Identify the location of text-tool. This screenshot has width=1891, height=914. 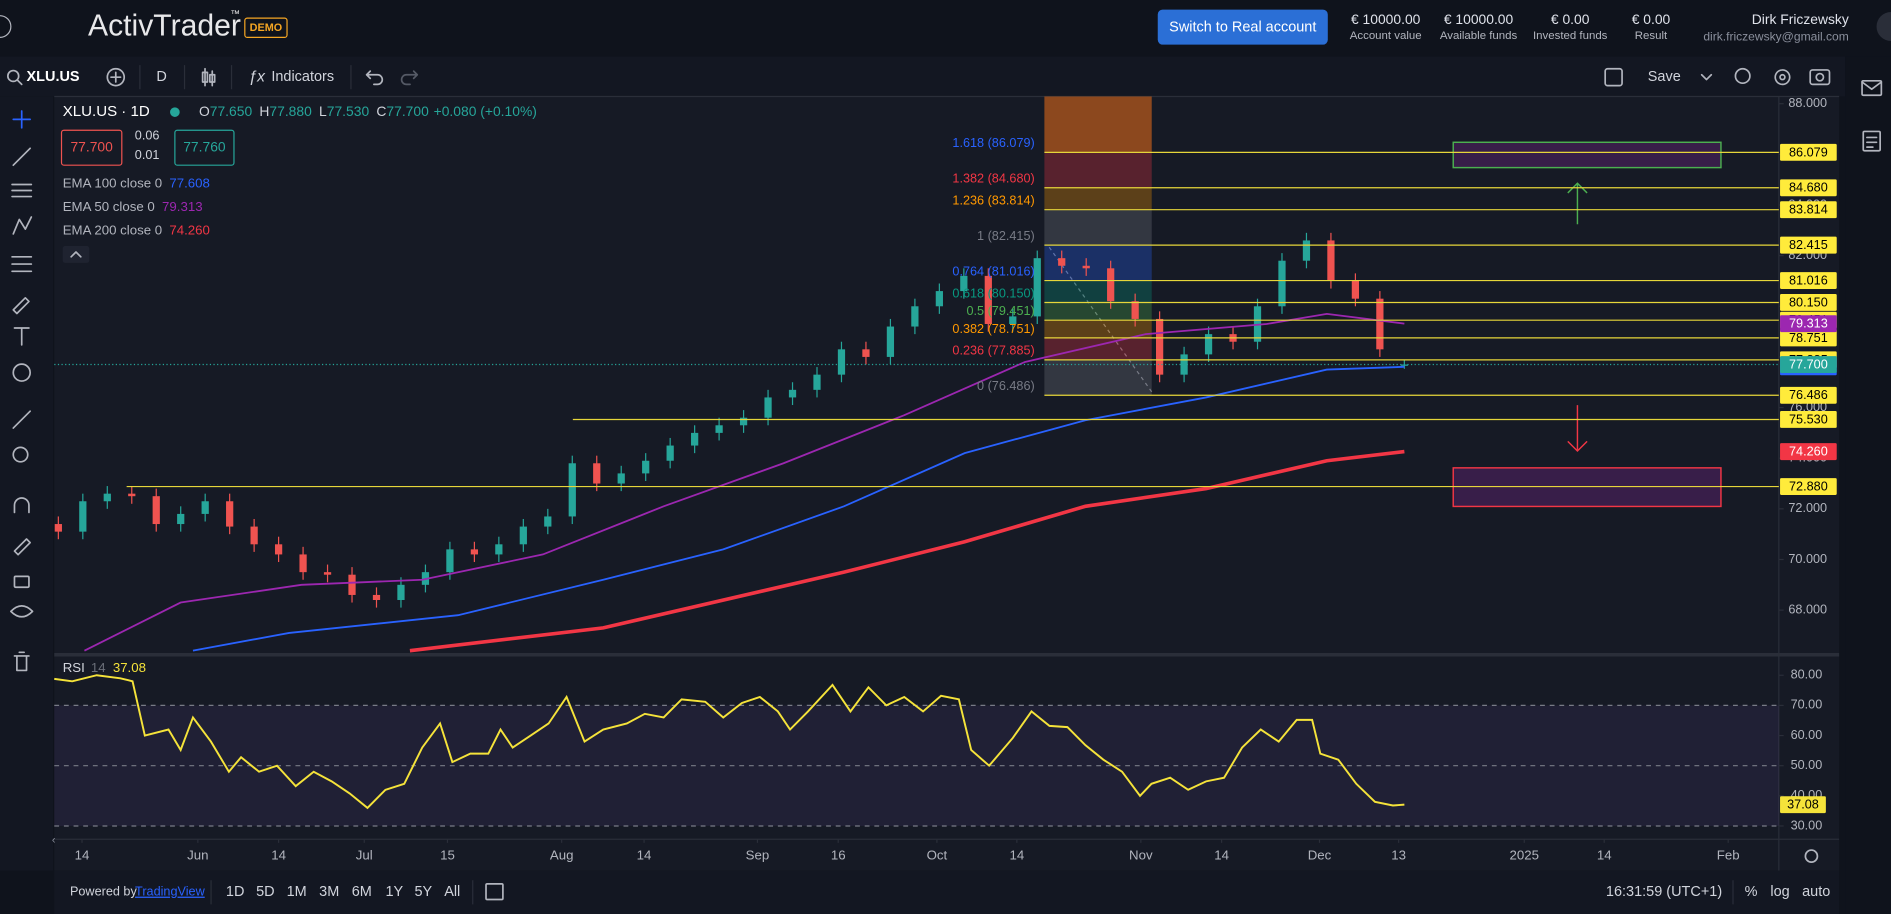
(21, 336).